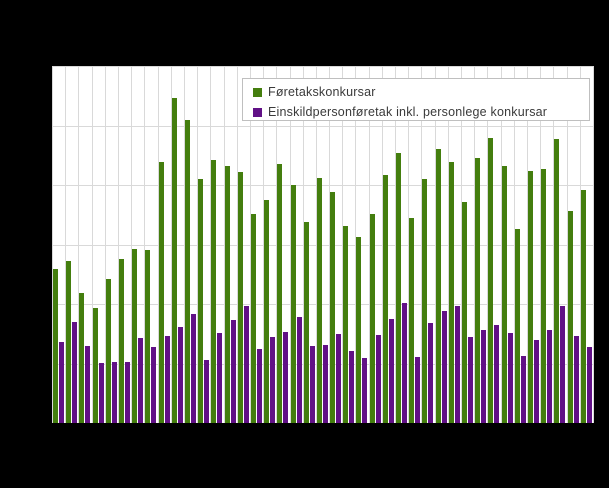  Describe the element at coordinates (593, 244) in the screenshot. I see `vertical-gridline` at that location.